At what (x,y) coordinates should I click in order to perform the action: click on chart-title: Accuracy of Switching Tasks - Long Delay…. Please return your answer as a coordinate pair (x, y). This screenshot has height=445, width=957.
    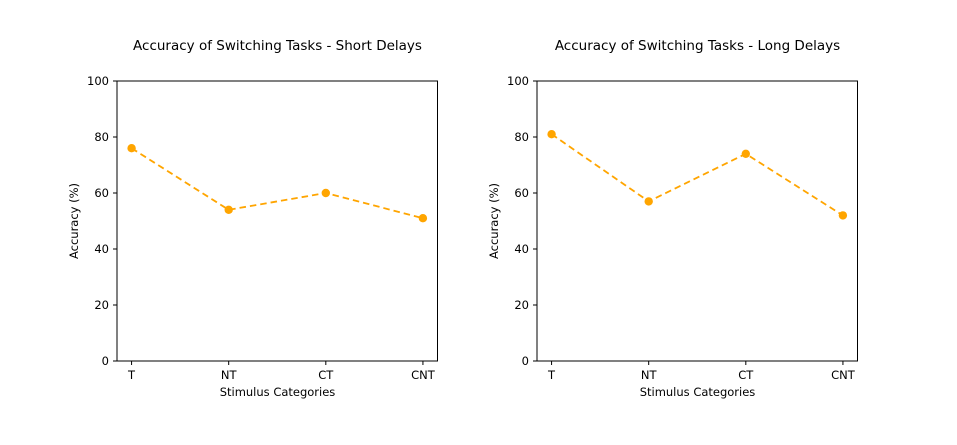
    Looking at the image, I should click on (697, 46).